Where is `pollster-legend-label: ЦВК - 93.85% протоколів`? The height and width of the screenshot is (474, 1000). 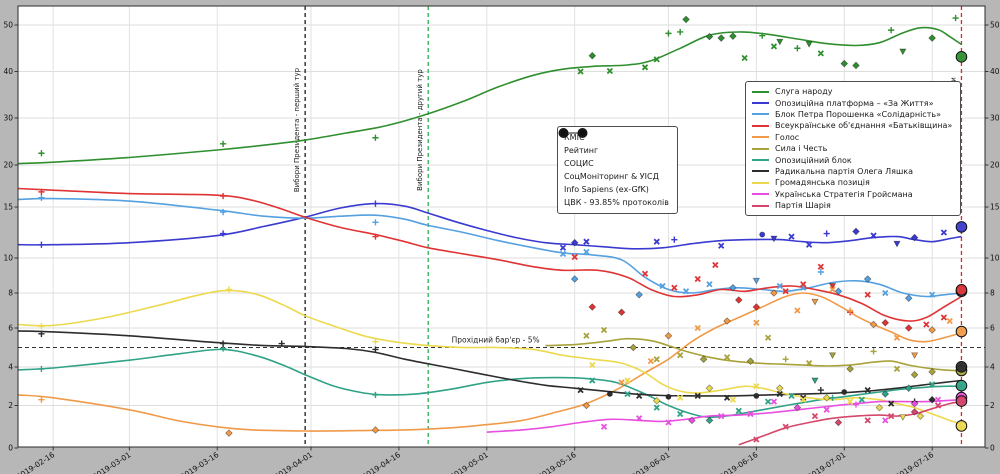 pollster-legend-label: ЦВК - 93.85% протоколів is located at coordinates (616, 202).